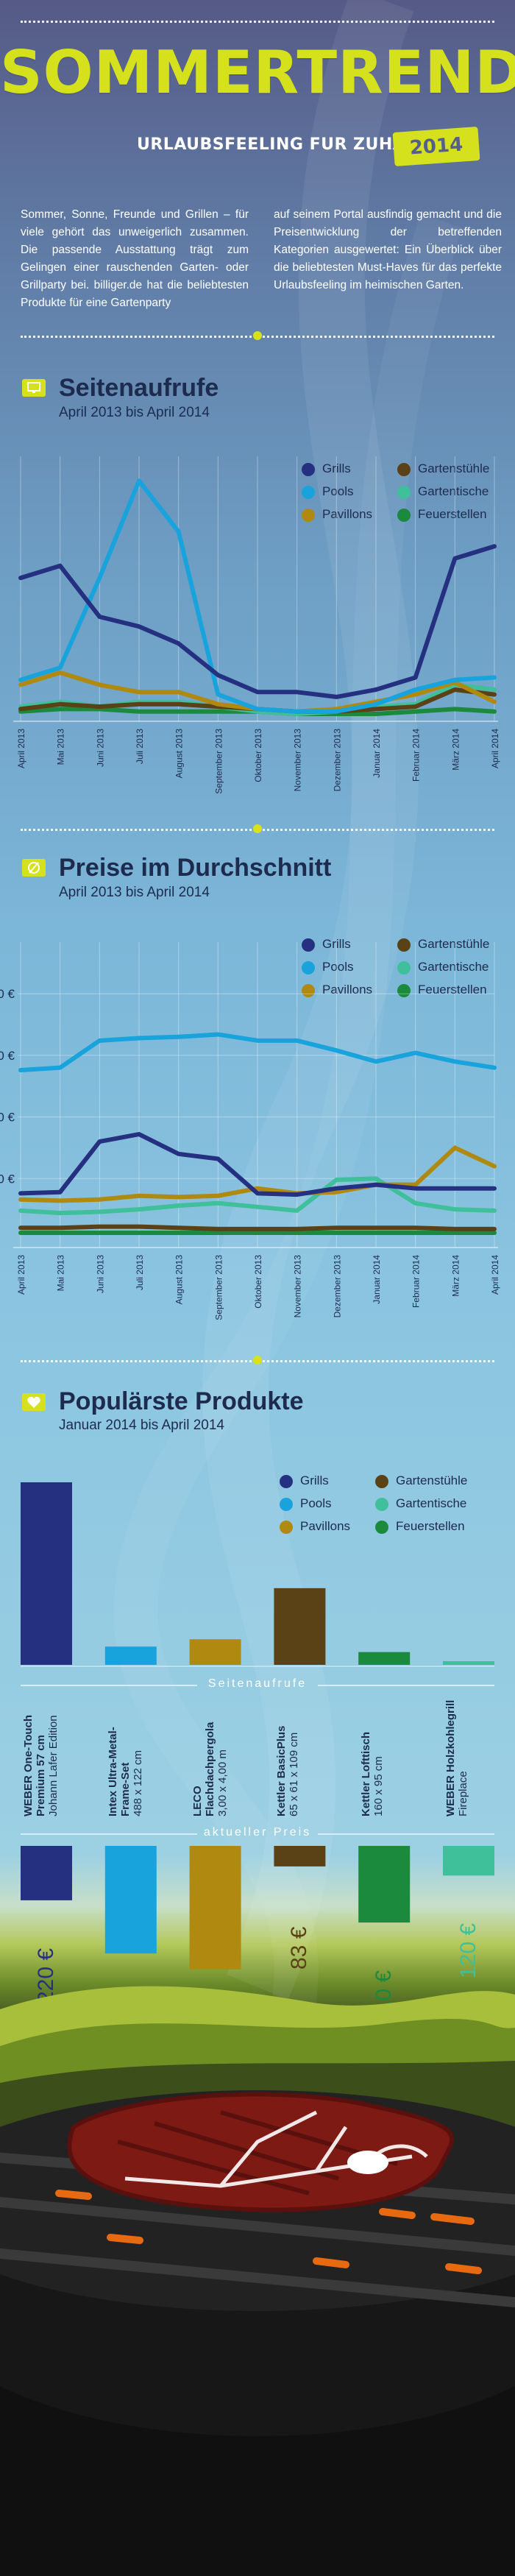 This screenshot has width=515, height=2576. What do you see at coordinates (139, 388) in the screenshot?
I see `views-section-title: Seitenaufrufe` at bounding box center [139, 388].